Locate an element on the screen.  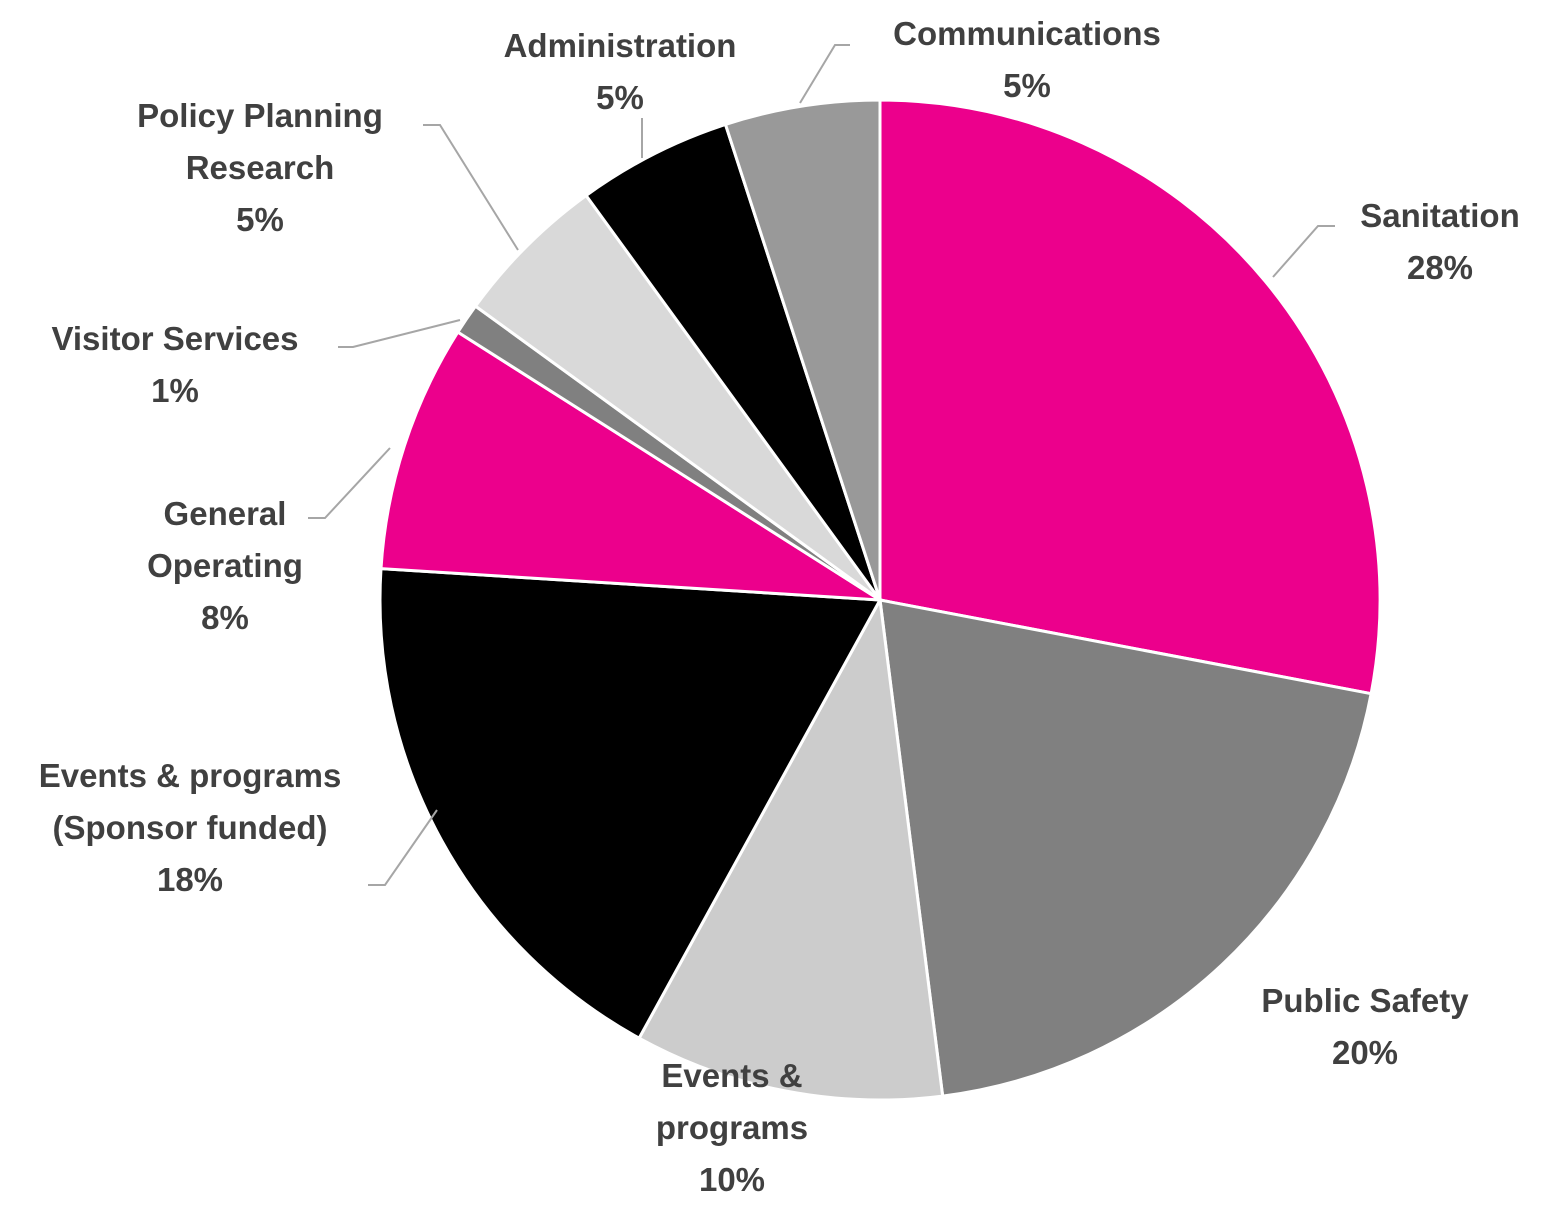
value-label: 8% is located at coordinates (225, 617).